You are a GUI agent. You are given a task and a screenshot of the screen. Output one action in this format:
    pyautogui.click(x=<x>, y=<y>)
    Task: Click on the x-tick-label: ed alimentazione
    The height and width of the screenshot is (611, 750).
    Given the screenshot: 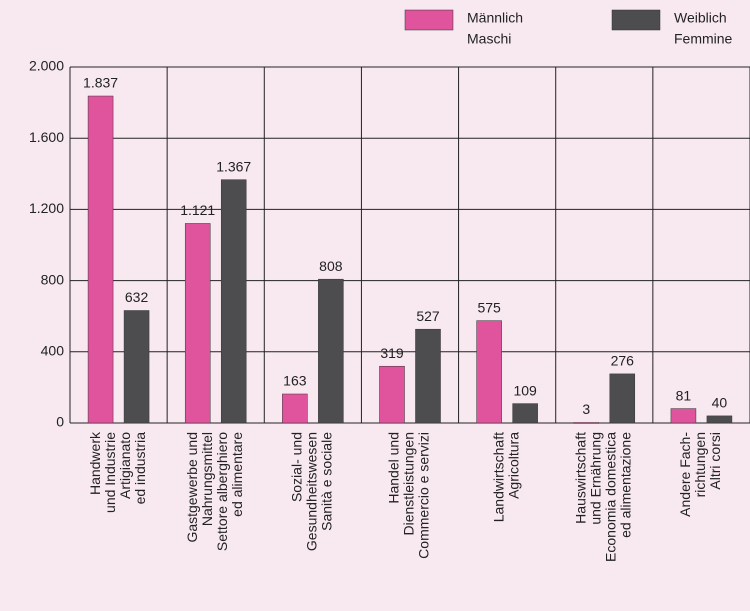 What is the action you would take?
    pyautogui.click(x=625, y=485)
    